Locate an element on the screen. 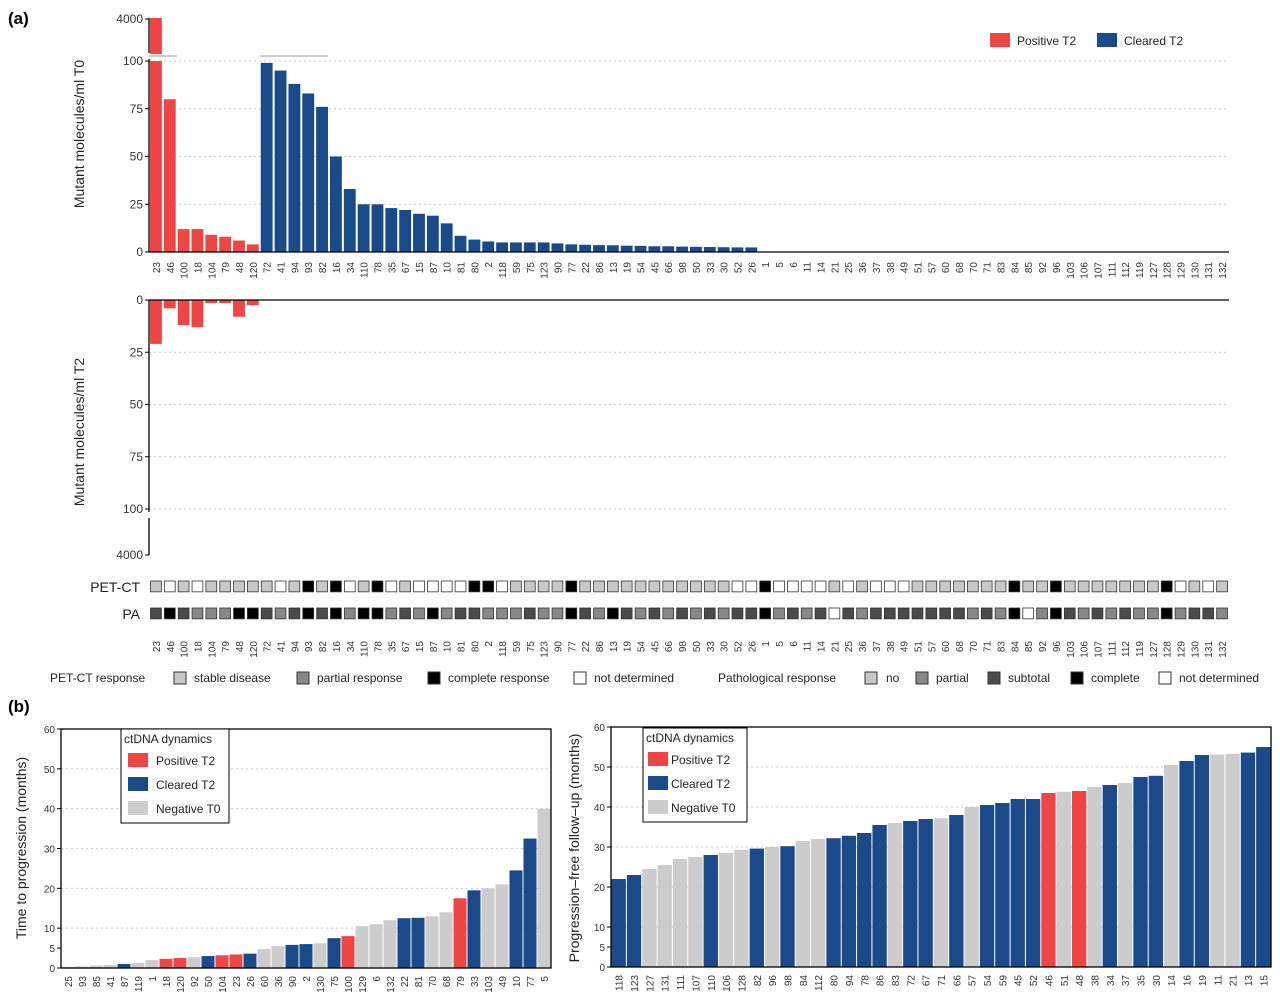  b-left-xtick-label: 10 is located at coordinates (517, 982).